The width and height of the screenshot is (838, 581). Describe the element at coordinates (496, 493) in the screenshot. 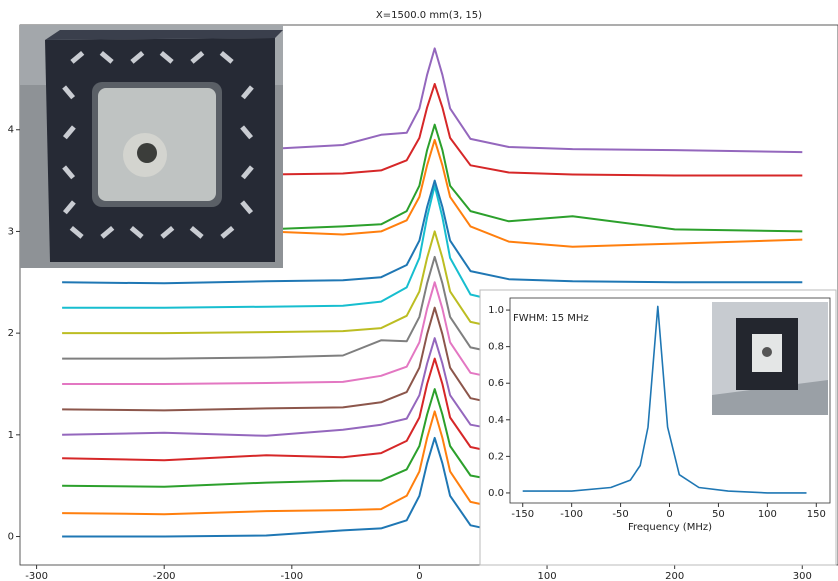

I see `y-tick-label: 0.0` at that location.